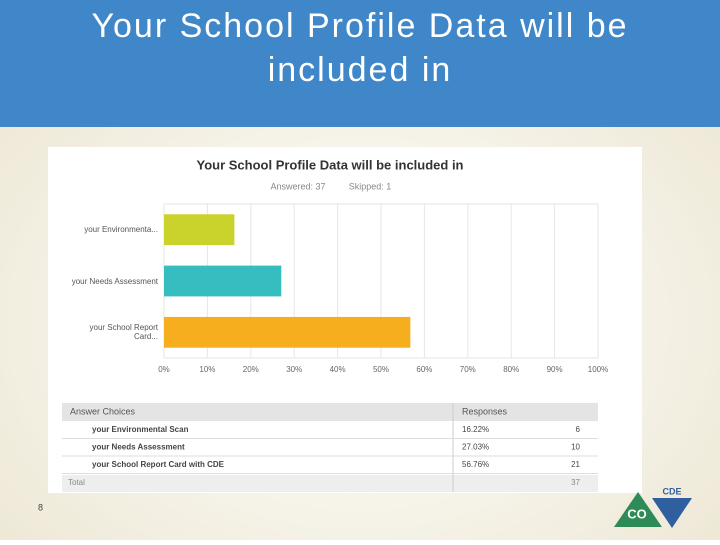  Describe the element at coordinates (424, 369) in the screenshot. I see `x-tick-label: 60%` at that location.